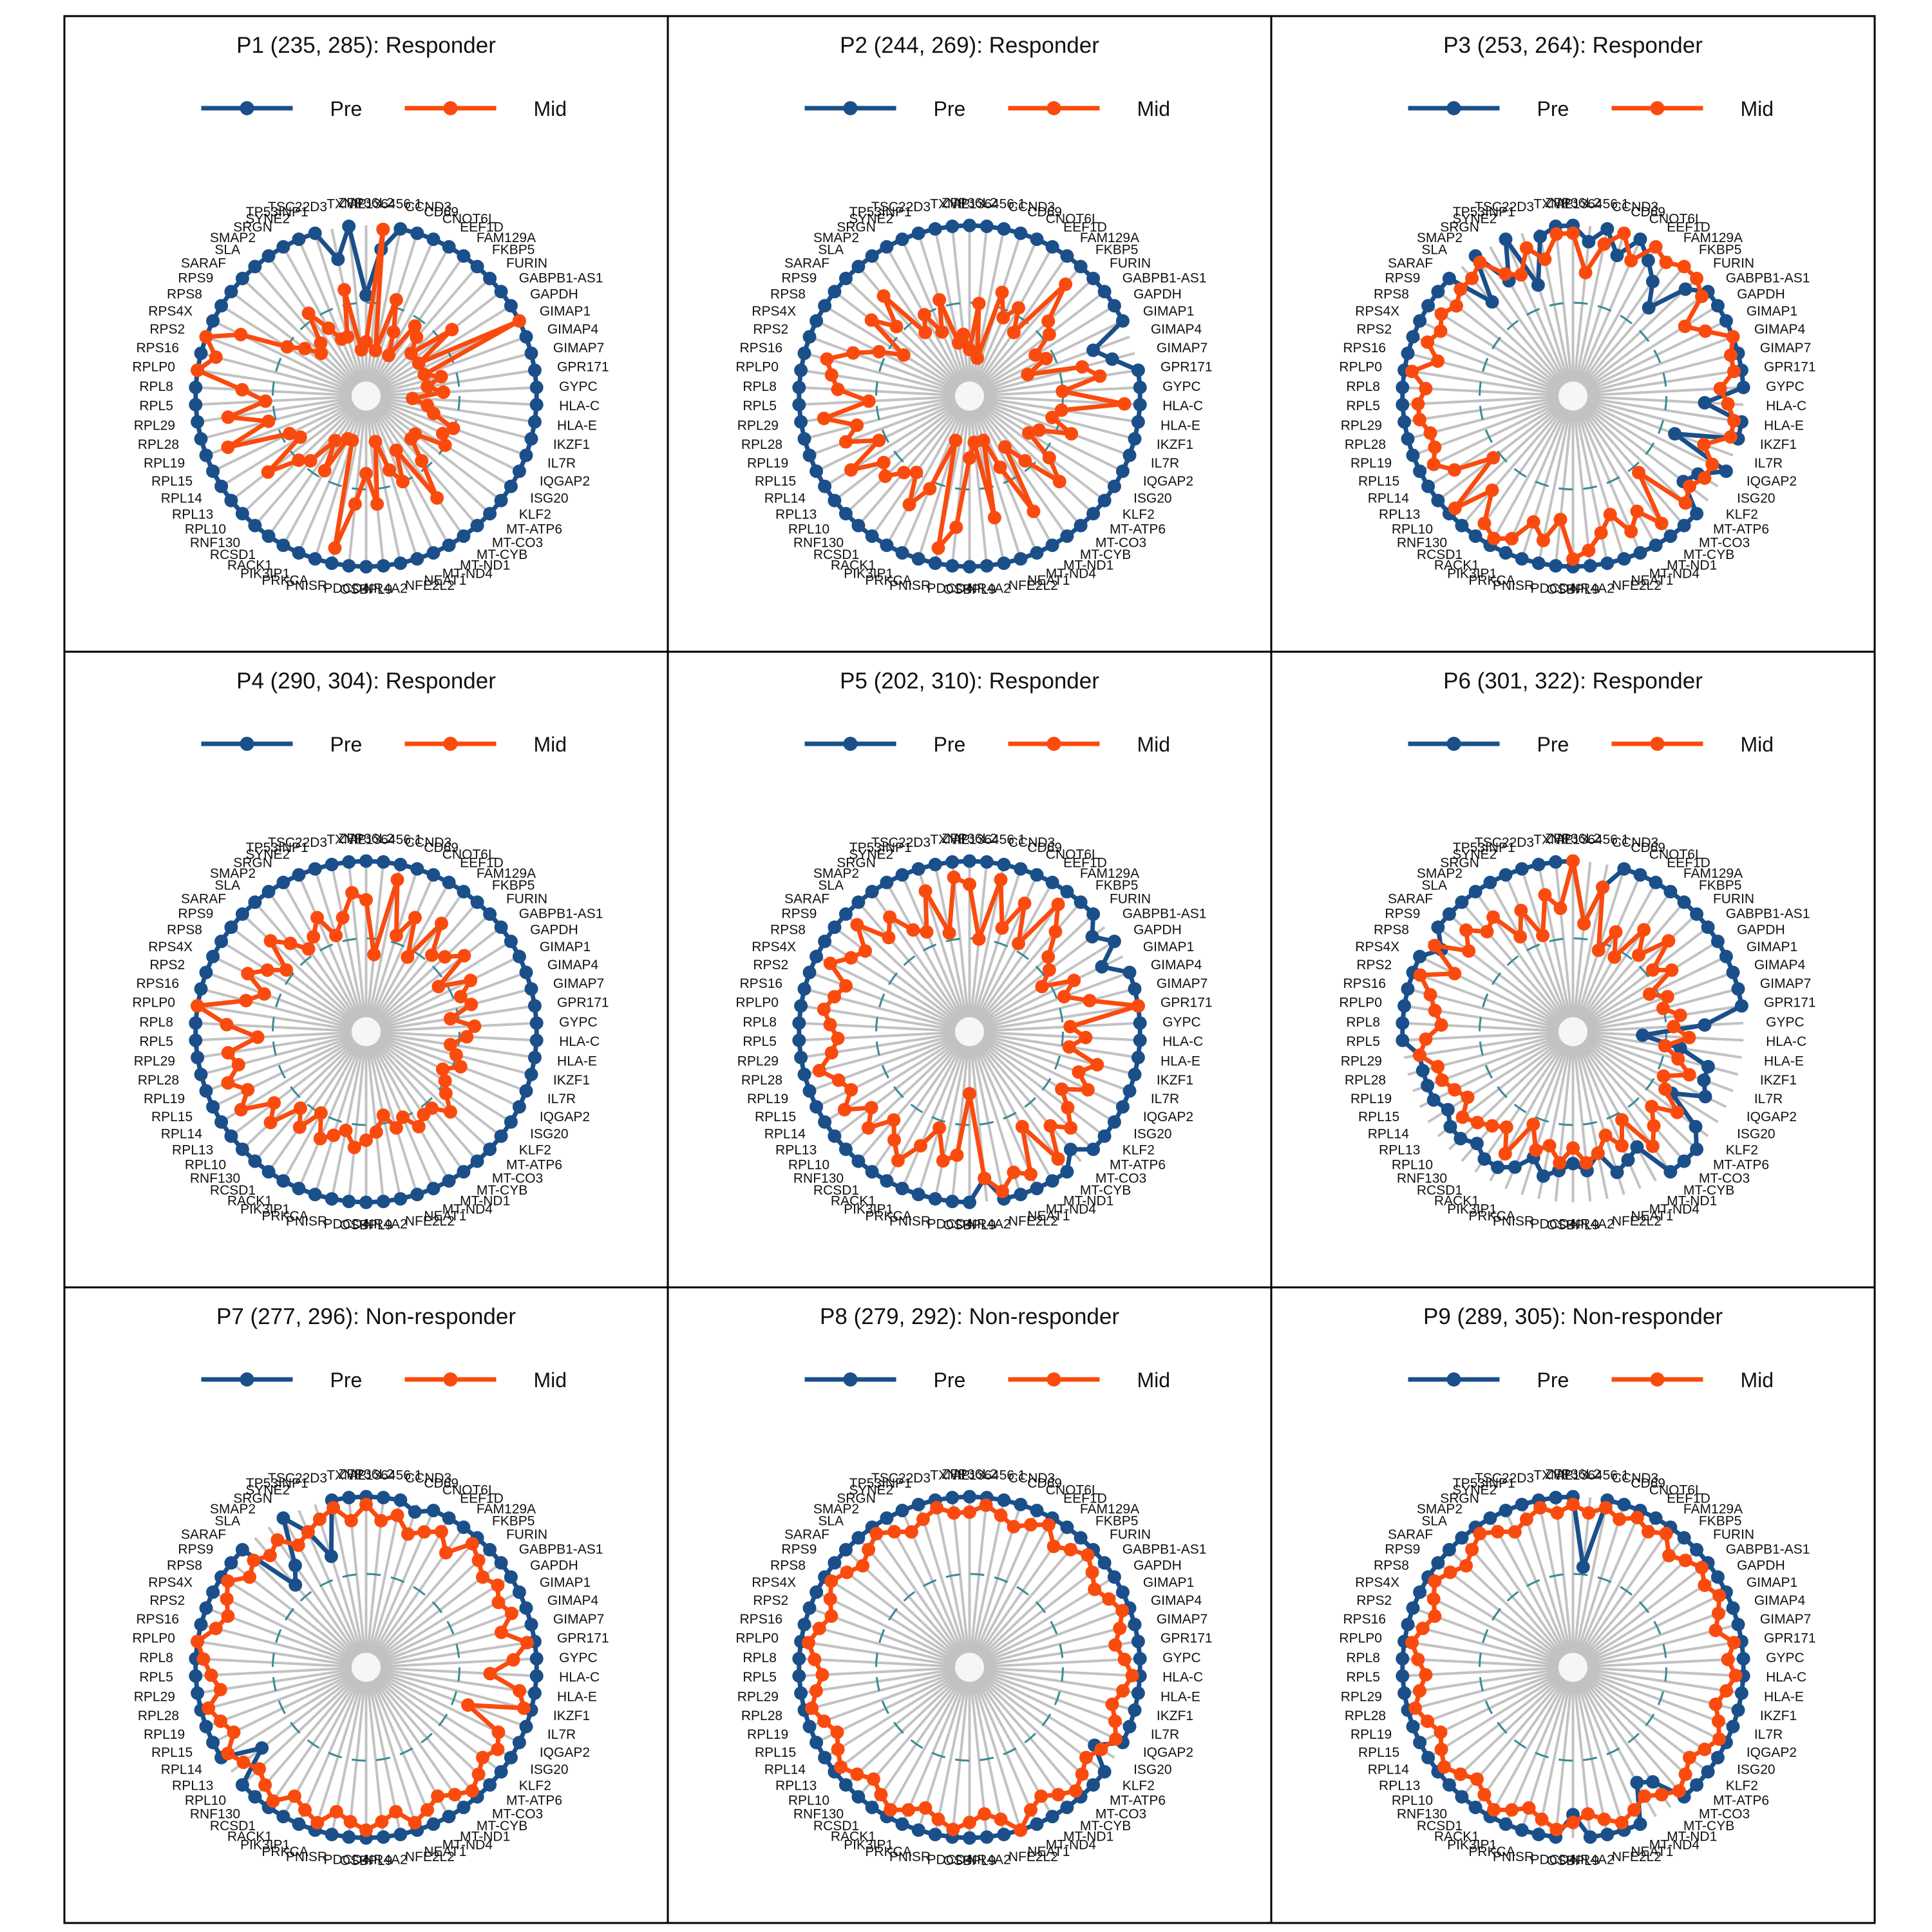 The height and width of the screenshot is (1932, 1932). What do you see at coordinates (550, 108) in the screenshot?
I see `legend-mid-label: Mid` at bounding box center [550, 108].